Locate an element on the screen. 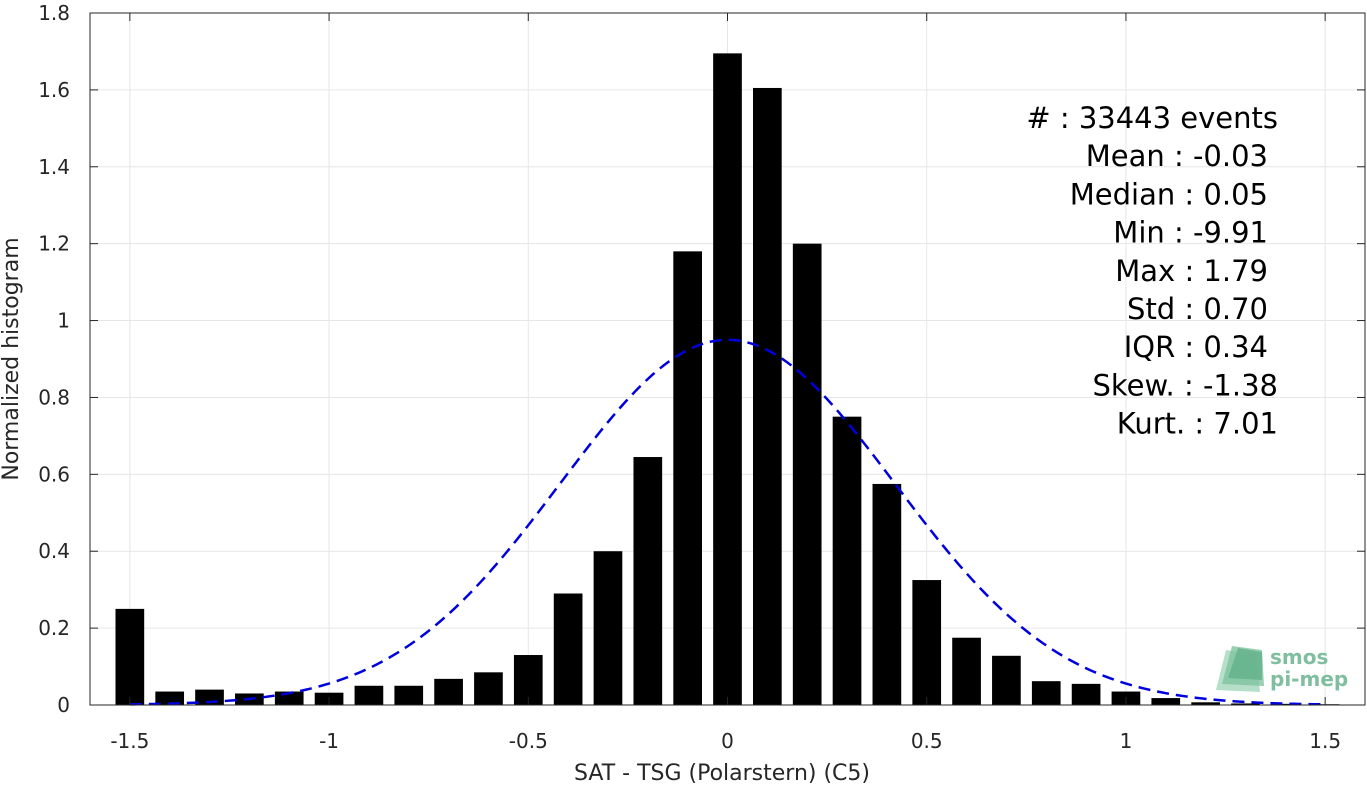 The height and width of the screenshot is (785, 1367). x-tick-label: 0 is located at coordinates (727, 741).